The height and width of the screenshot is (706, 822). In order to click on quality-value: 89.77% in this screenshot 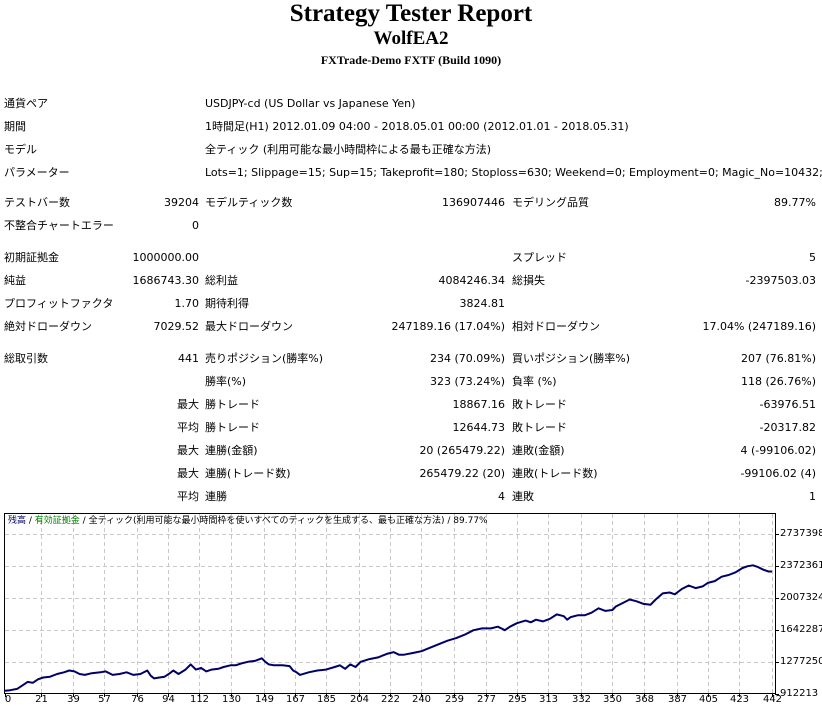, I will do `click(795, 202)`.